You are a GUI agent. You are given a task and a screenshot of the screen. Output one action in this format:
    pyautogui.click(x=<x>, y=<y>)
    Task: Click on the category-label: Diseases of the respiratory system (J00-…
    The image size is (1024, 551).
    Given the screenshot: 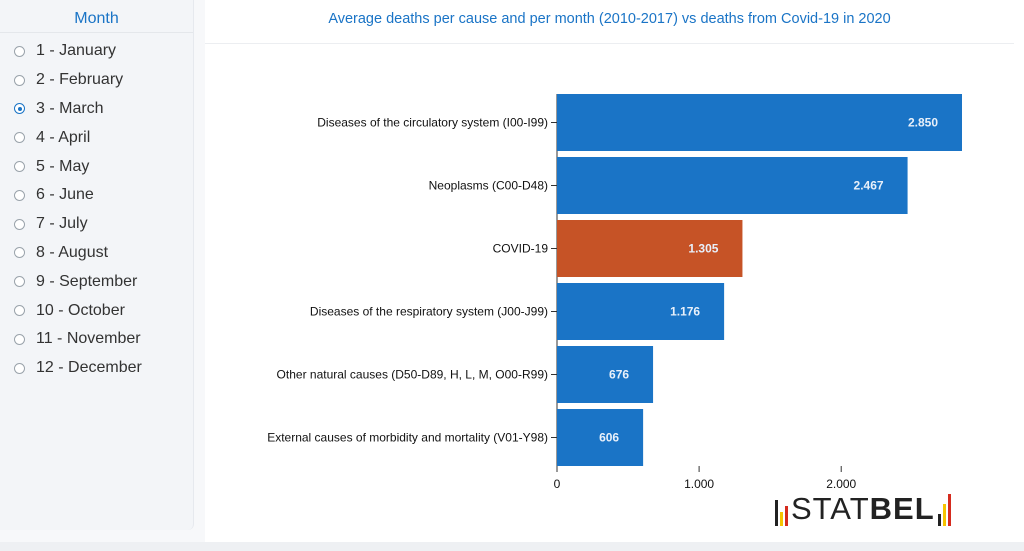 What is the action you would take?
    pyautogui.click(x=429, y=312)
    